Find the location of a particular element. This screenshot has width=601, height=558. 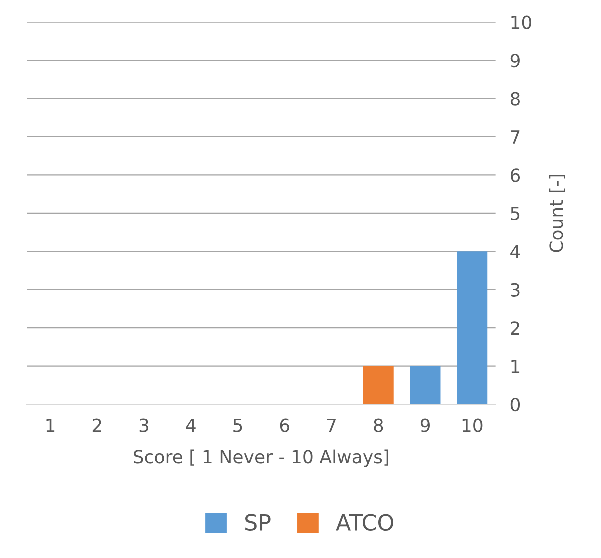

y-axis-title: Count [-] is located at coordinates (557, 213).